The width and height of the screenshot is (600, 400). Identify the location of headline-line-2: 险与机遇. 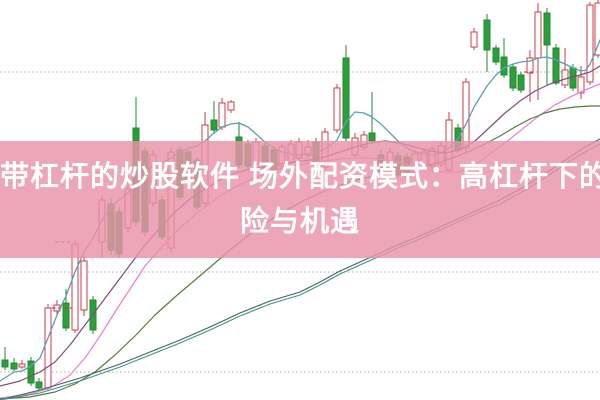
(299, 221).